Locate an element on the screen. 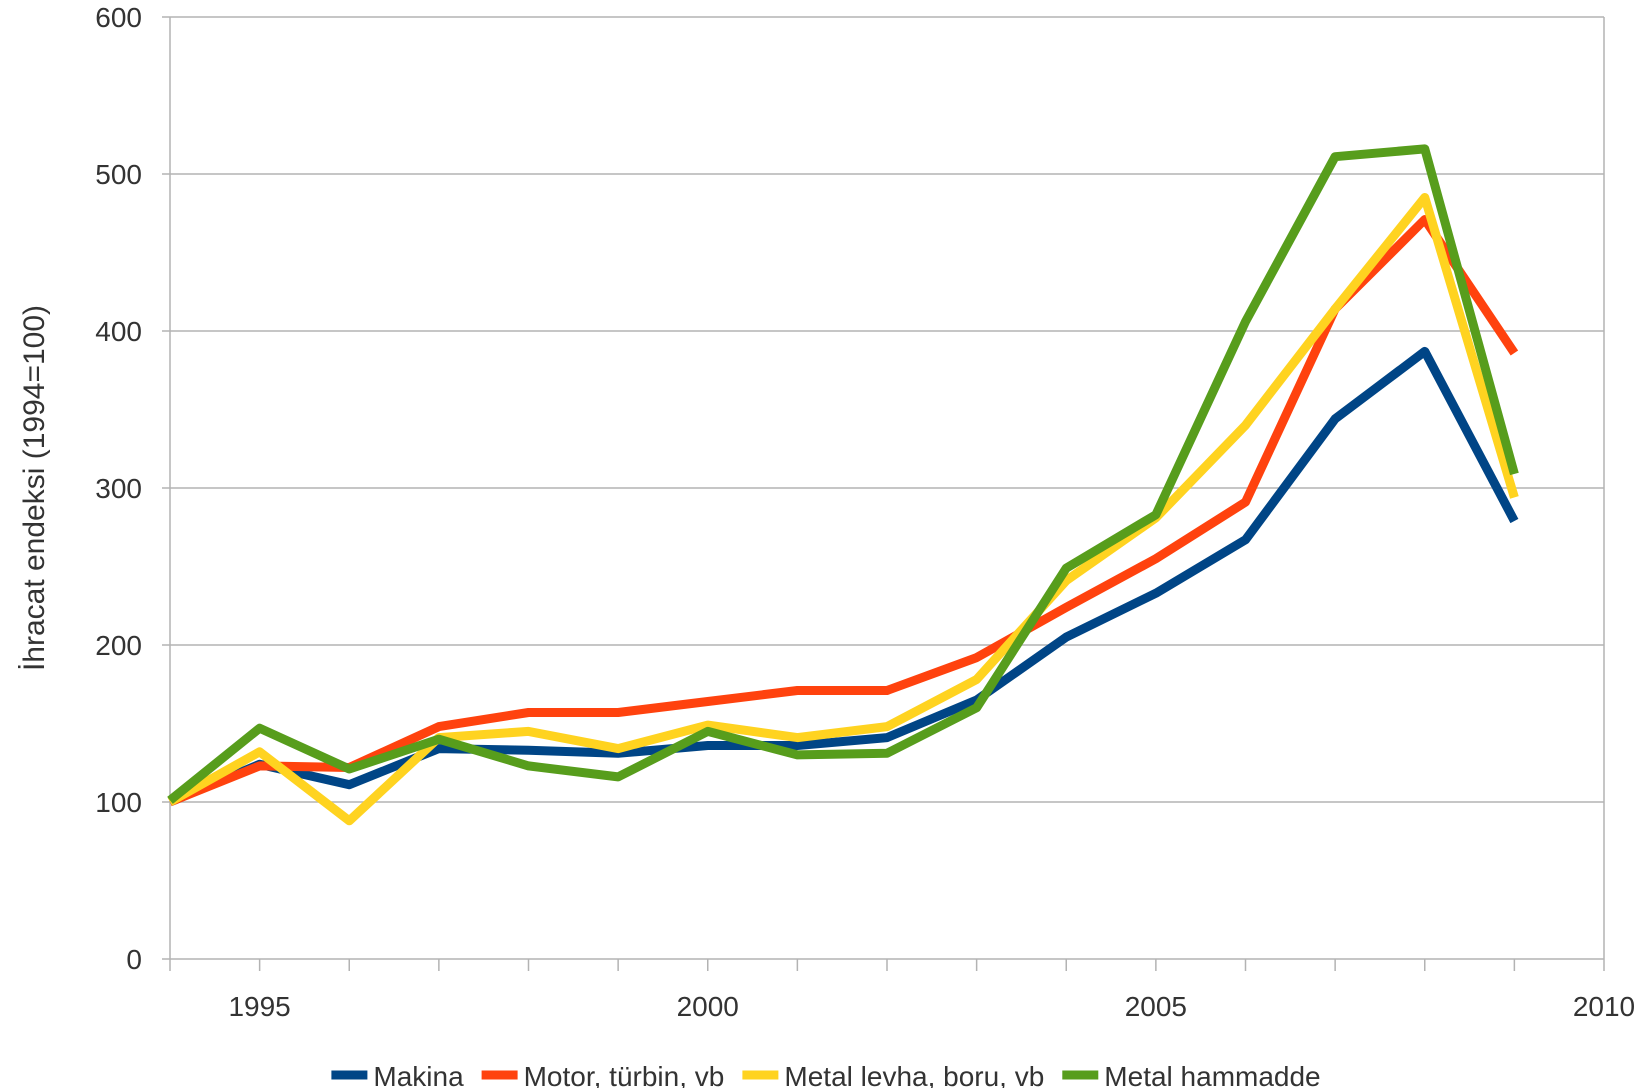 This screenshot has height=1088, width=1652. y-tick-label: 300 is located at coordinates (118, 488).